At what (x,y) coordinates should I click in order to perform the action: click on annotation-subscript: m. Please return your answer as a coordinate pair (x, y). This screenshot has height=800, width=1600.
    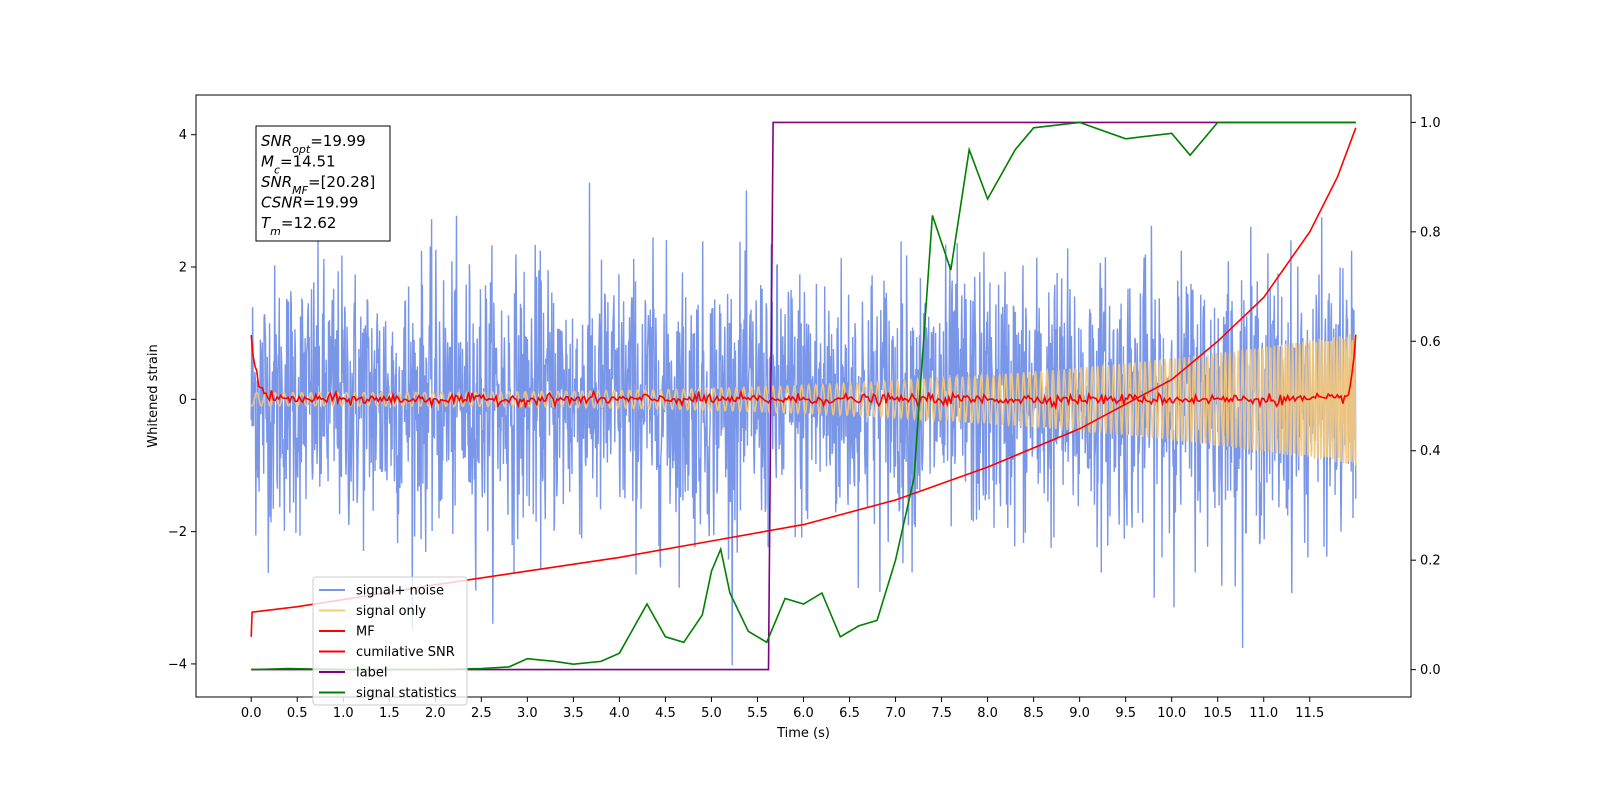
    Looking at the image, I should click on (275, 231).